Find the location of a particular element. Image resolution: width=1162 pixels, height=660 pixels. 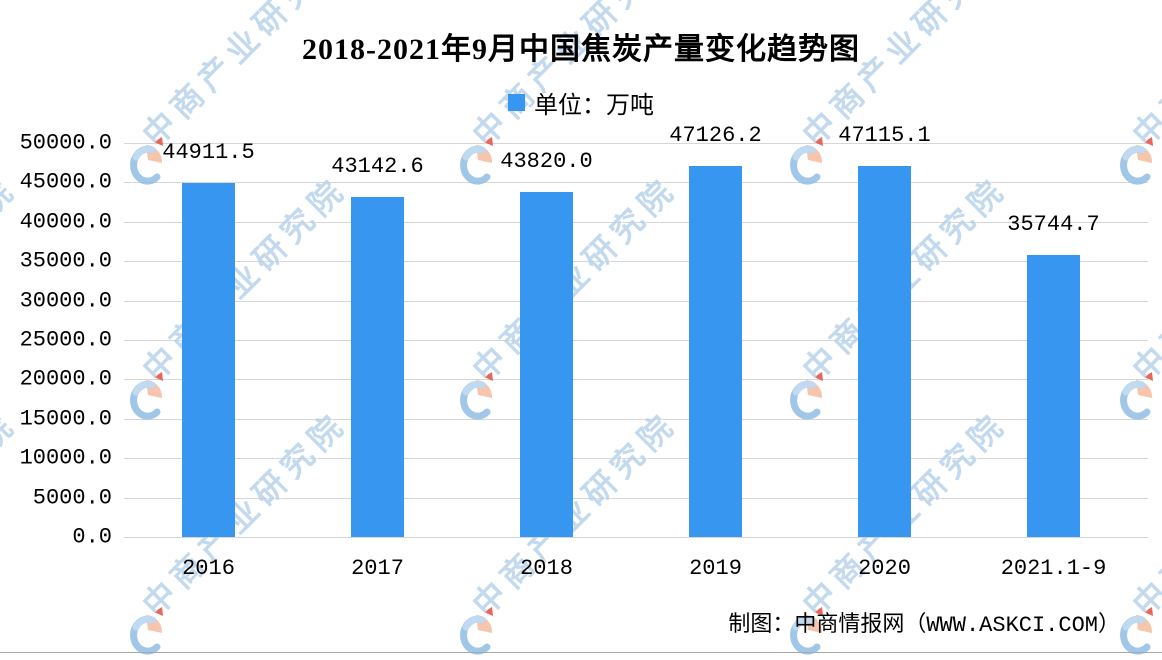

y-axis-tick-label: 45000.0 is located at coordinates (65, 182).